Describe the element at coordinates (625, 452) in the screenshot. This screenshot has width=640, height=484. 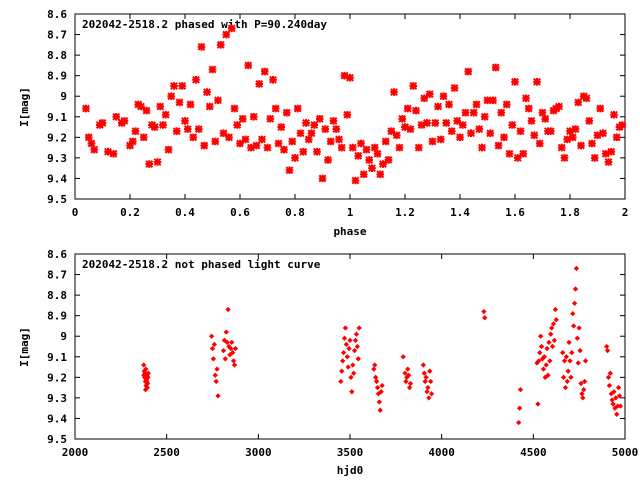
I see `x-tick-label: 5000` at that location.